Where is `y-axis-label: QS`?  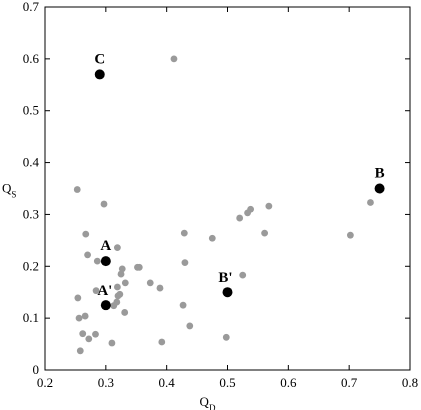
y-axis-label: QS is located at coordinates (9, 190).